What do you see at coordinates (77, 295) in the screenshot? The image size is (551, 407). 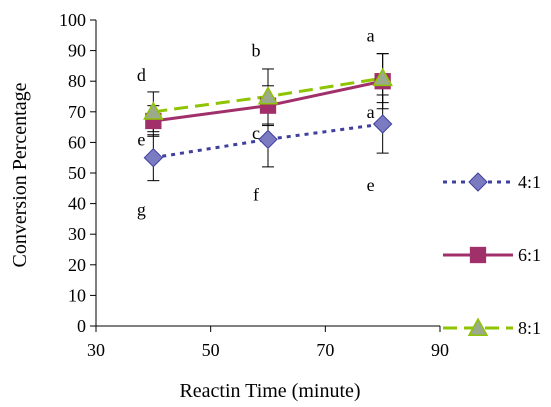 I see `y-tick-label: 10` at bounding box center [77, 295].